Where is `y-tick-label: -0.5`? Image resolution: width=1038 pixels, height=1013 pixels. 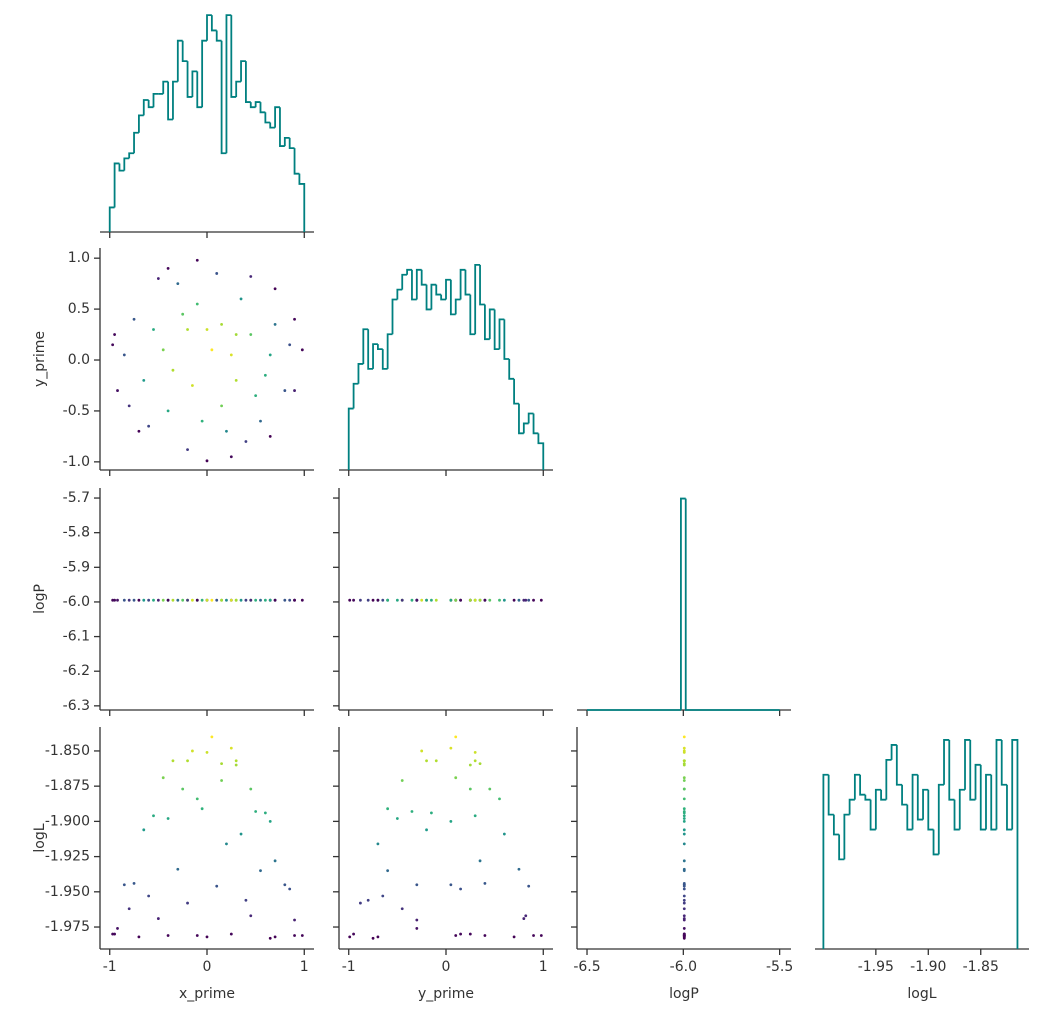
y-tick-label: -0.5 is located at coordinates (76, 411).